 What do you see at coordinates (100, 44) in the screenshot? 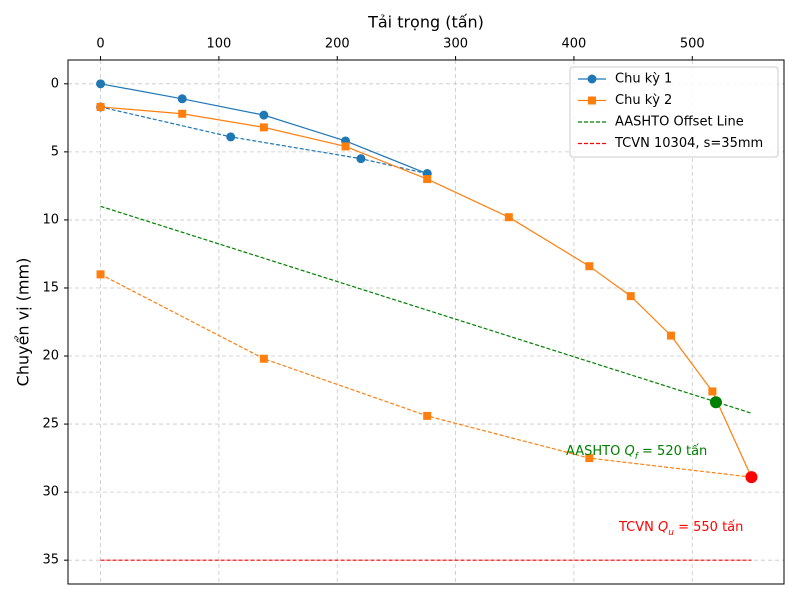
I see `x-tick-label: 0` at bounding box center [100, 44].